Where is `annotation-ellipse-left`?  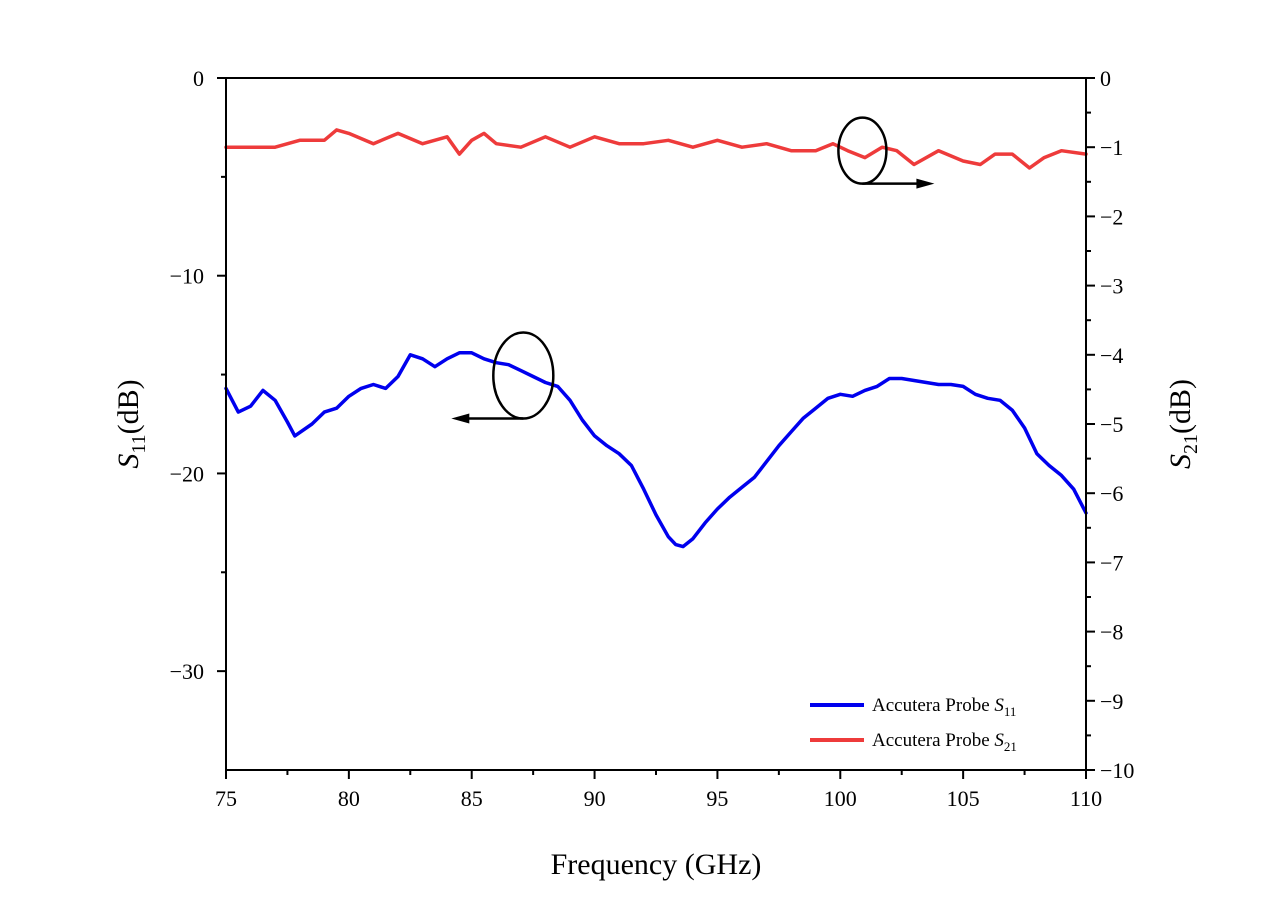
annotation-ellipse-left is located at coordinates (523, 375).